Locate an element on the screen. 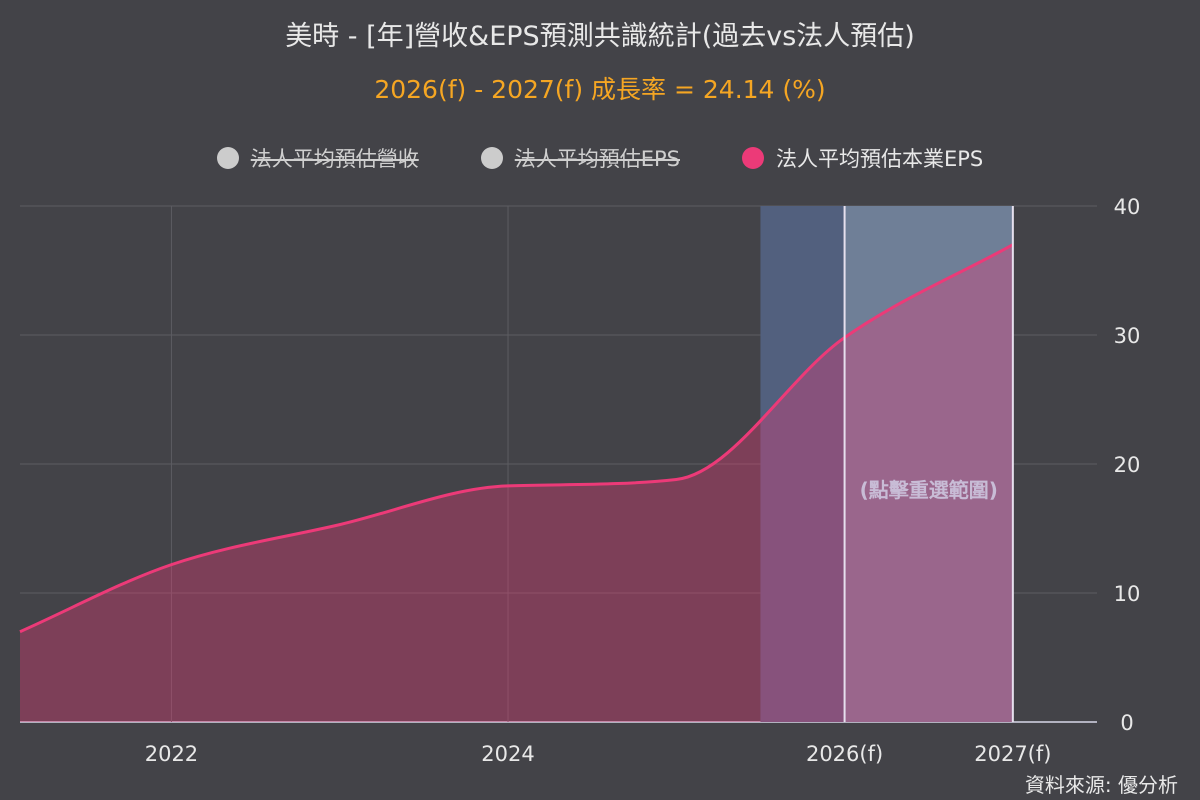 The width and height of the screenshot is (1200, 800). legend-item-1: 法人平均預估EPS is located at coordinates (580, 158).